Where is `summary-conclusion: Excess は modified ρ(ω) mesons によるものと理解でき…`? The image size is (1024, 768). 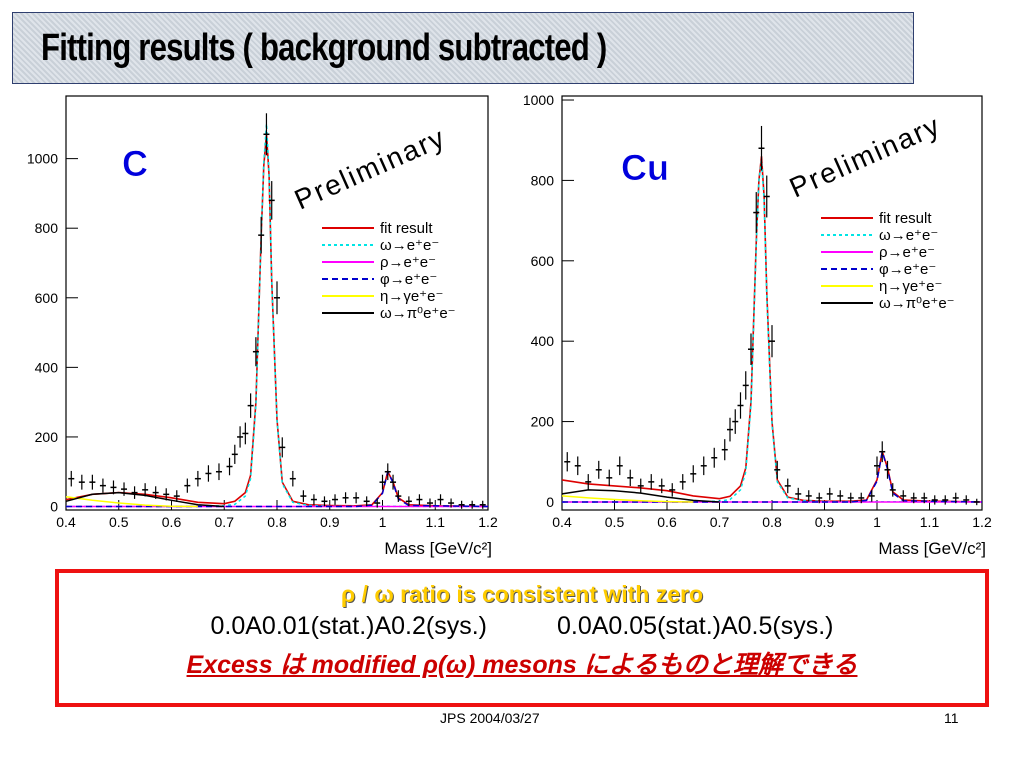
summary-conclusion: Excess は modified ρ(ω) mesons によるものと理解でき… is located at coordinates (522, 665).